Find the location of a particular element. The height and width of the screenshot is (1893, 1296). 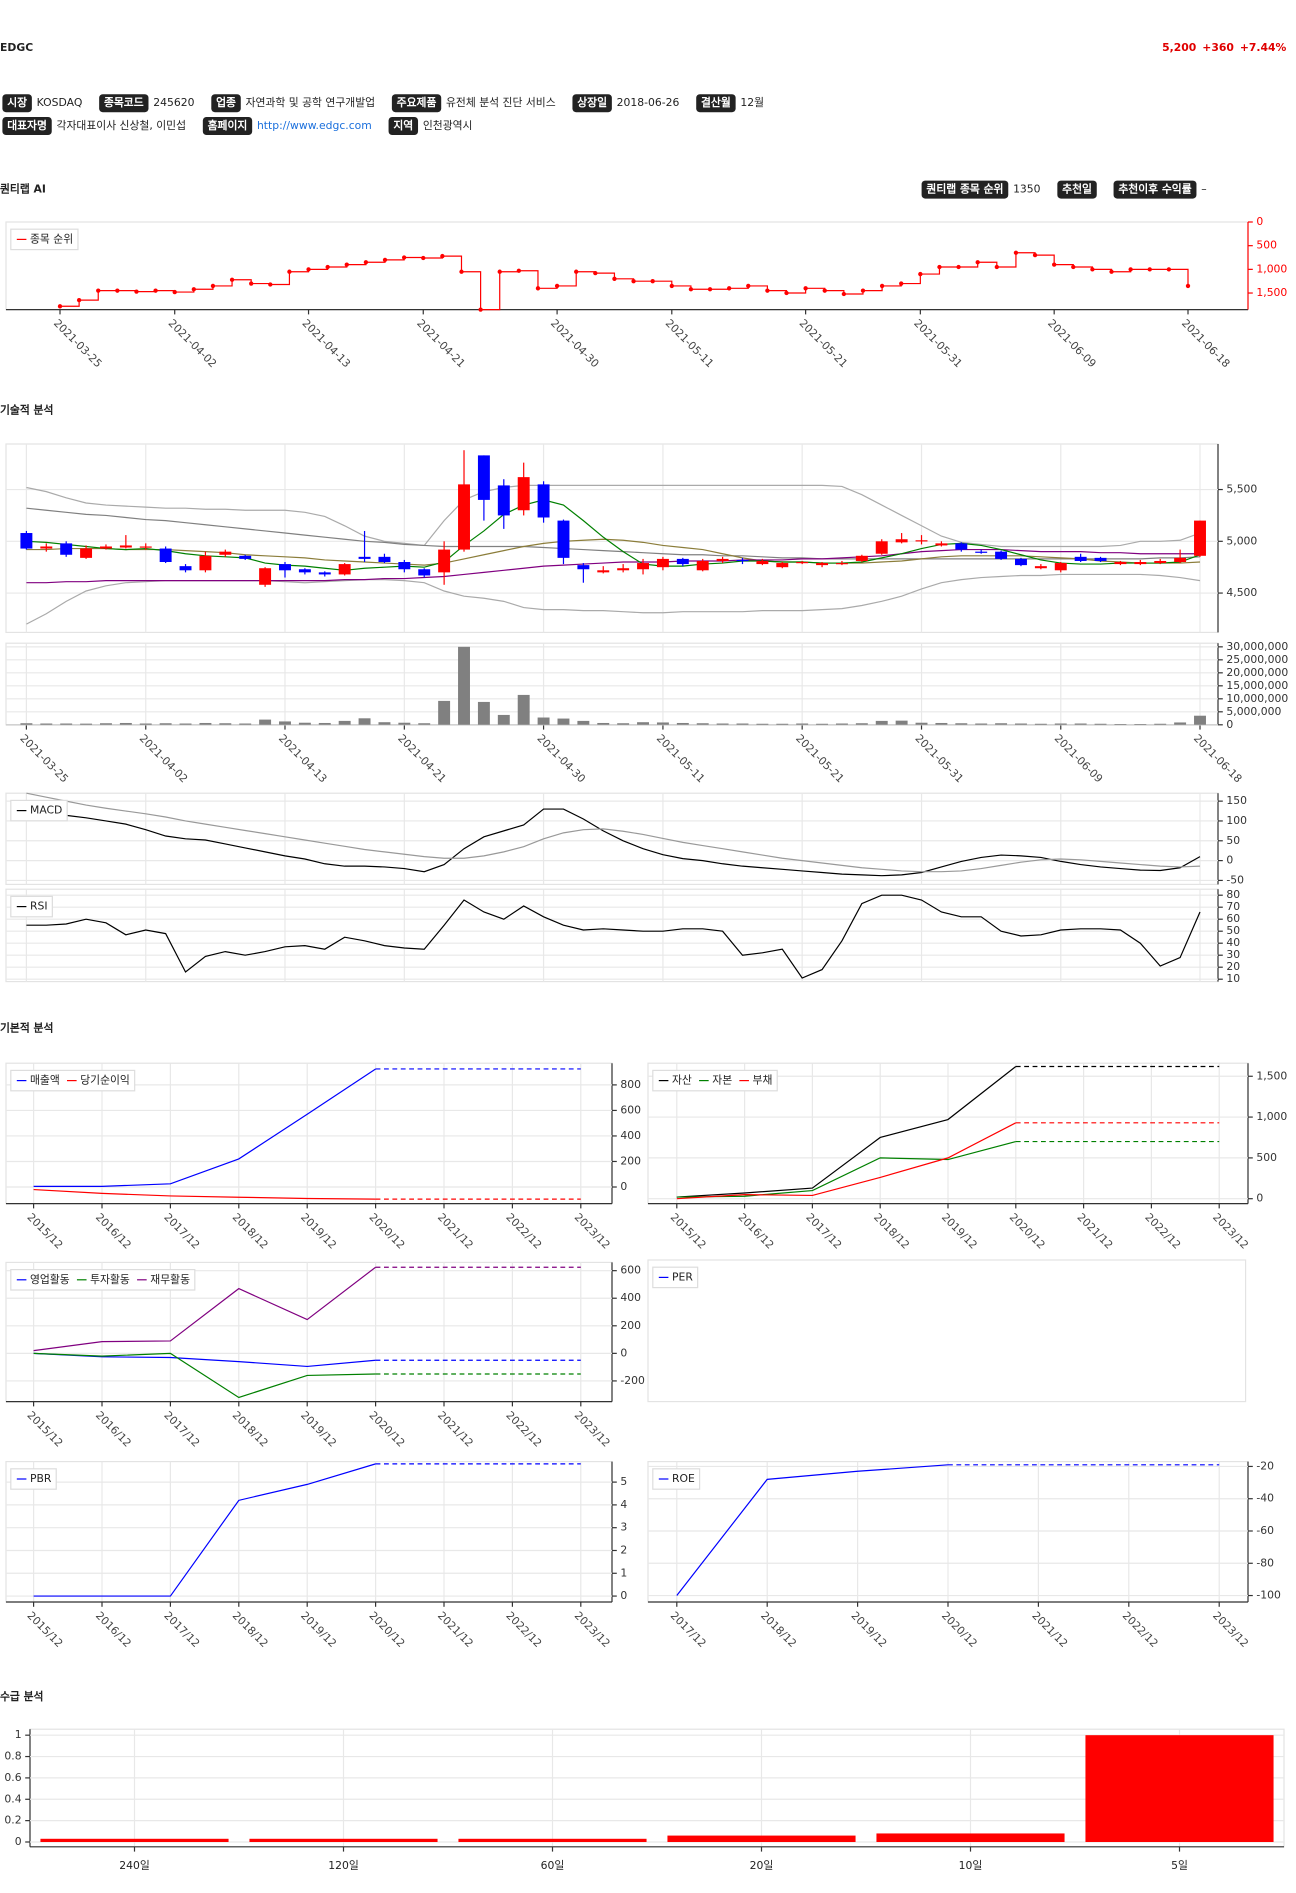

badge-label: 퀀티랩 종목 순위 is located at coordinates (964, 189).